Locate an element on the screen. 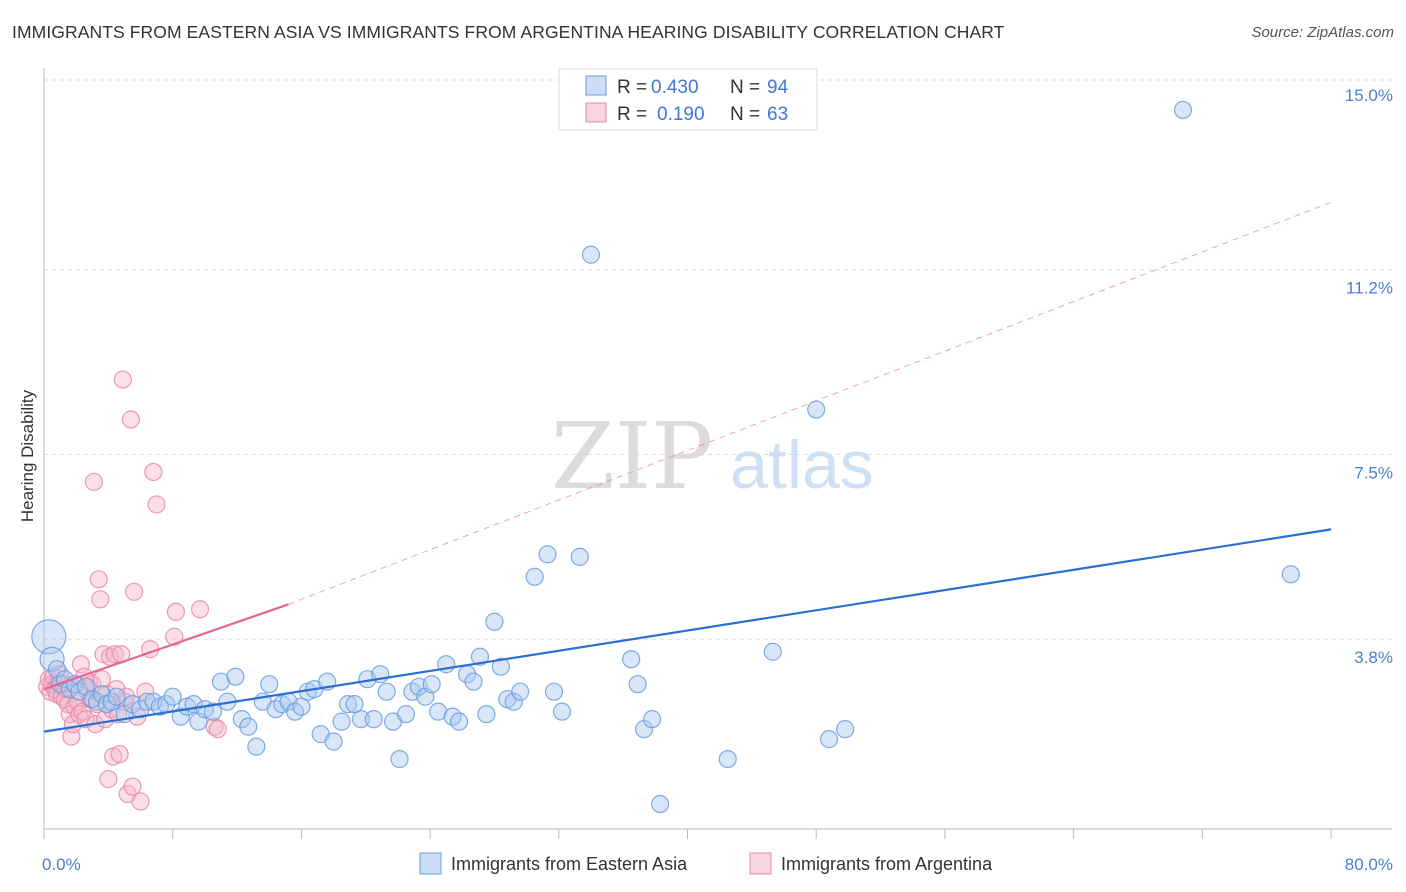 The height and width of the screenshot is (892, 1406). bottom-legend-label-argentina: Immigrants from Argentina is located at coordinates (887, 864).